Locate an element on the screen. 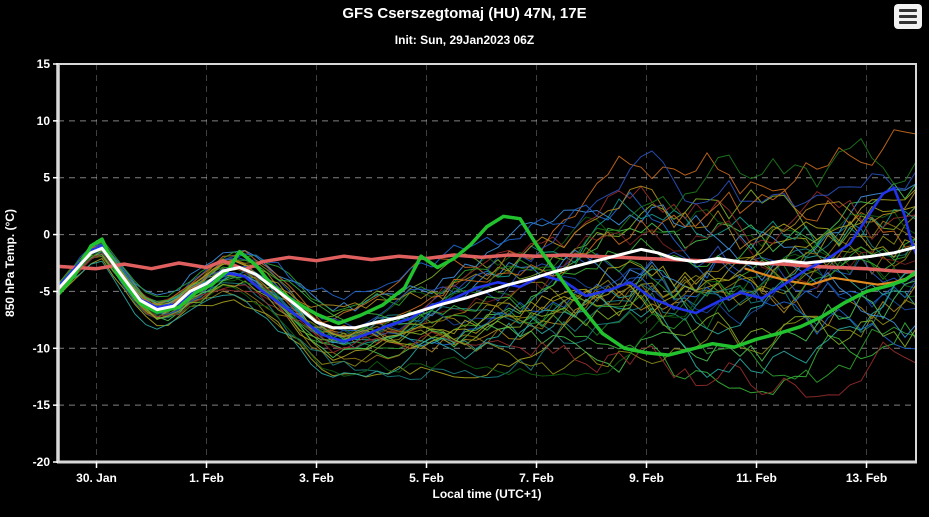 The width and height of the screenshot is (929, 517). x-tick-label: 9. Feb is located at coordinates (646, 478).